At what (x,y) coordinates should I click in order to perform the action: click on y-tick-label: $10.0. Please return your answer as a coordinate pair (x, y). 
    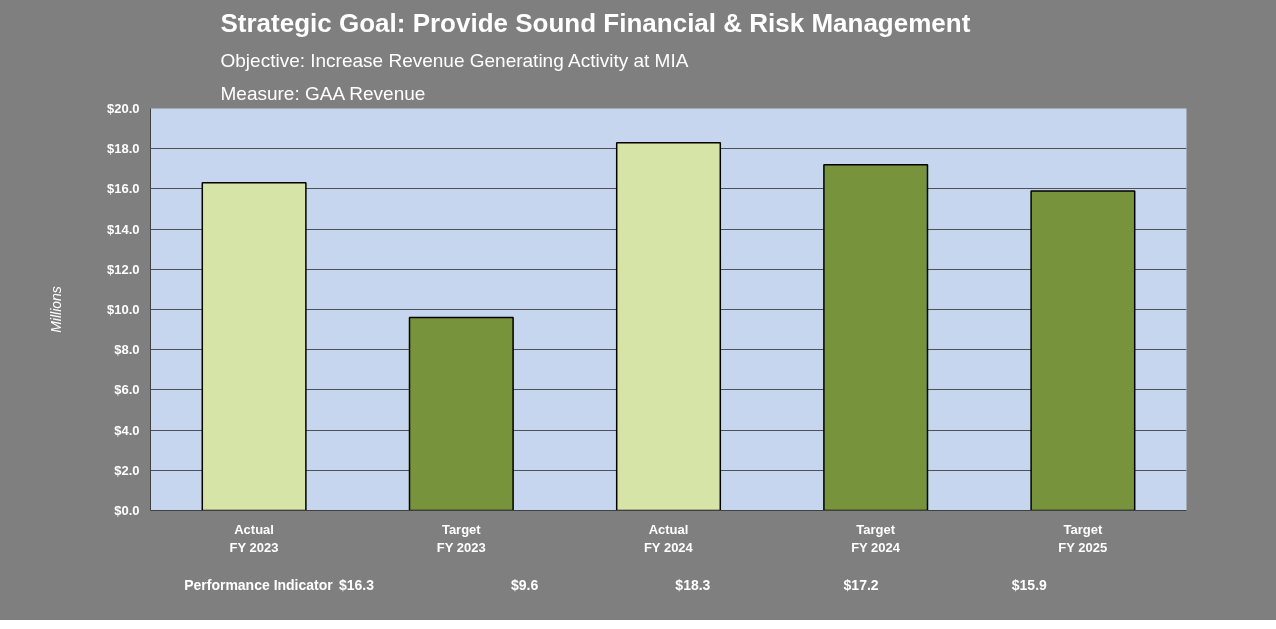
    Looking at the image, I should click on (123, 309).